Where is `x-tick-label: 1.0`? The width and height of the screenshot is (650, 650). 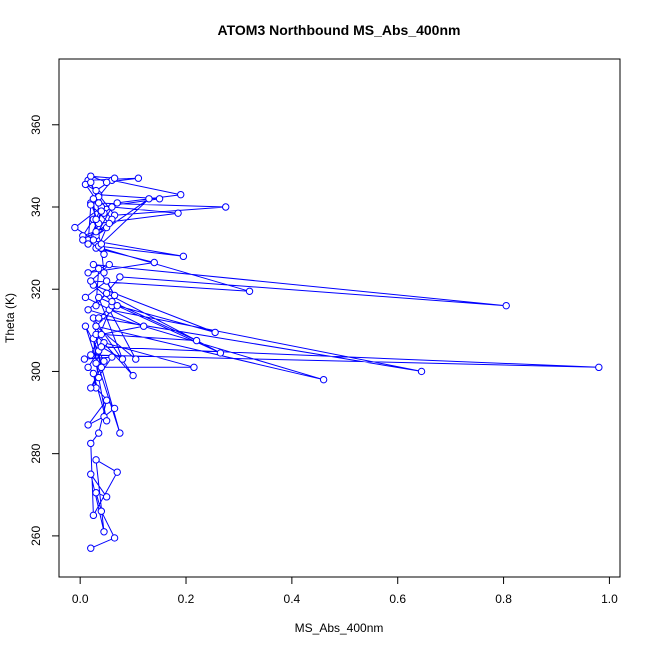
x-tick-label: 1.0 is located at coordinates (609, 599).